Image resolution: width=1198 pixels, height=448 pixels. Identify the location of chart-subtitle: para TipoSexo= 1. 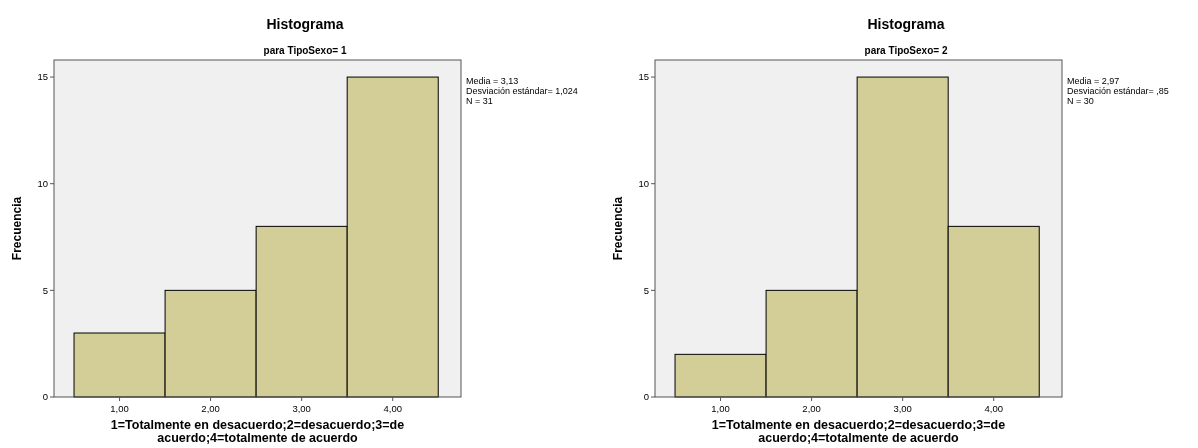
(305, 50).